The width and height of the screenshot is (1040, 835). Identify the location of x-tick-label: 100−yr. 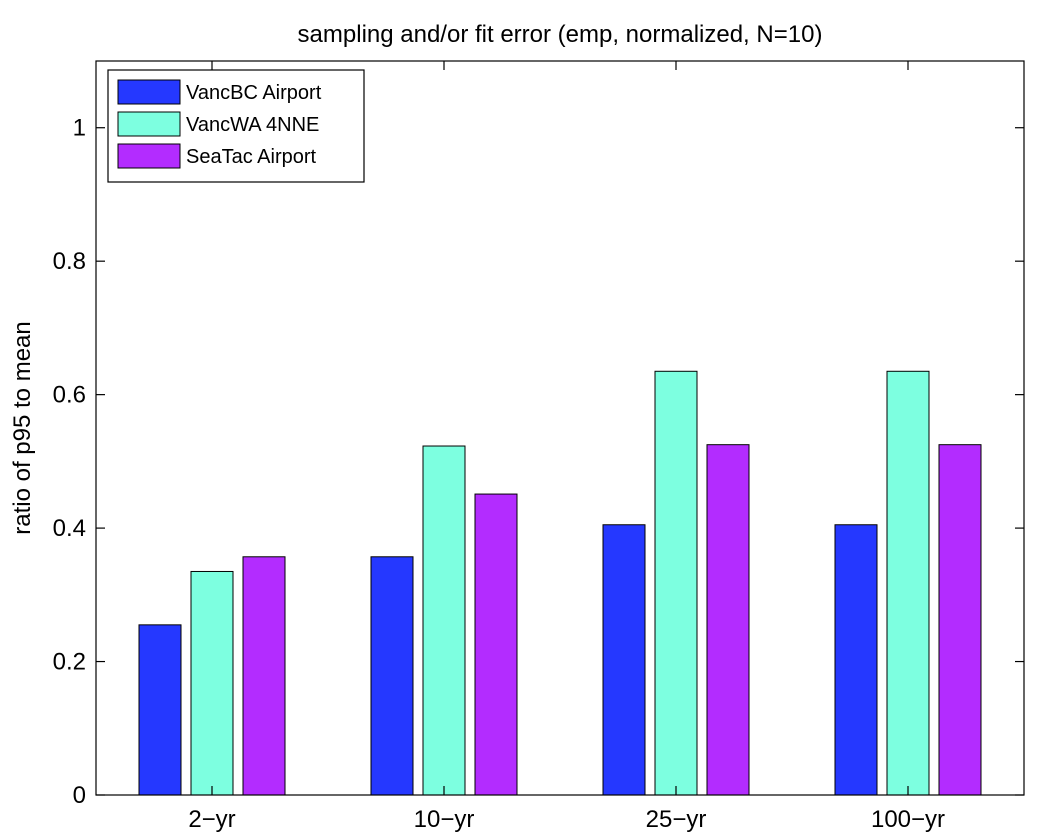
(908, 819).